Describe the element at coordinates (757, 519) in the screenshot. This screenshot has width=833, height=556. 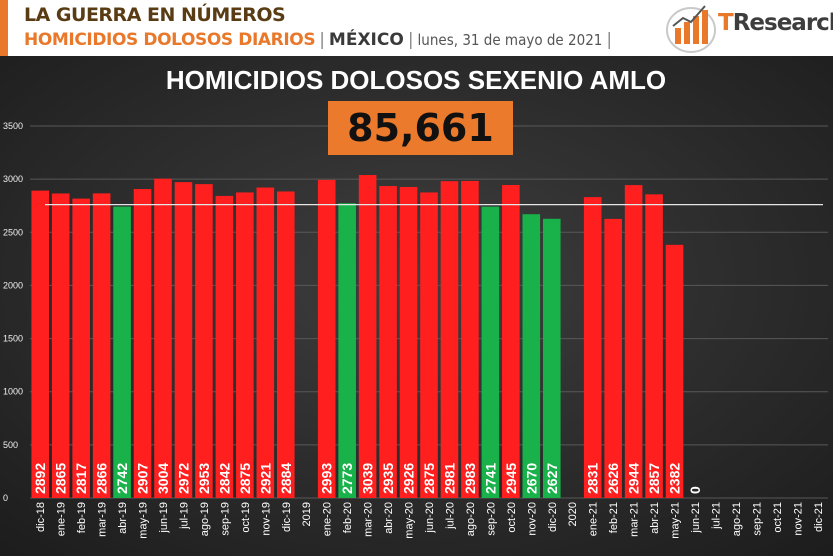
I see `x-tick-label: sep-21` at that location.